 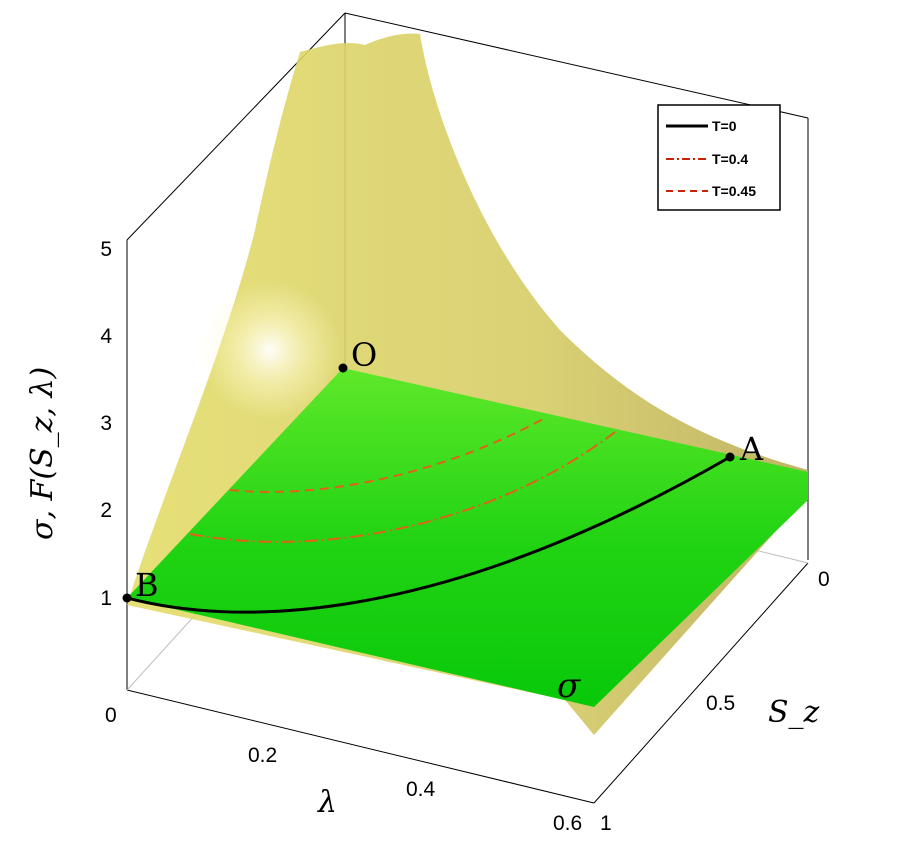 What do you see at coordinates (751, 449) in the screenshot?
I see `point-a-label: A` at bounding box center [751, 449].